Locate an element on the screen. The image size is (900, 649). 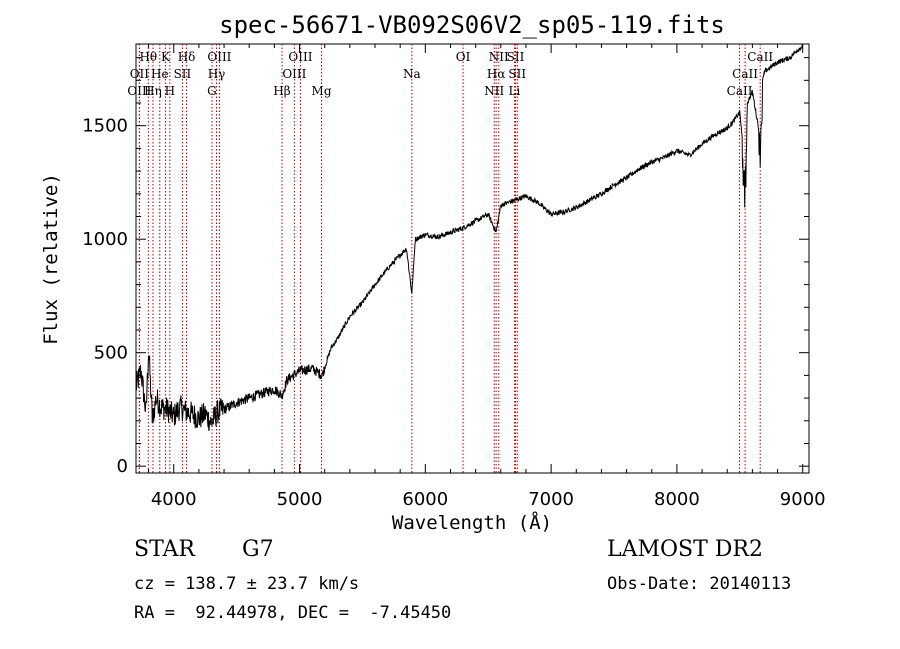
reference-line-label: K is located at coordinates (166, 57).